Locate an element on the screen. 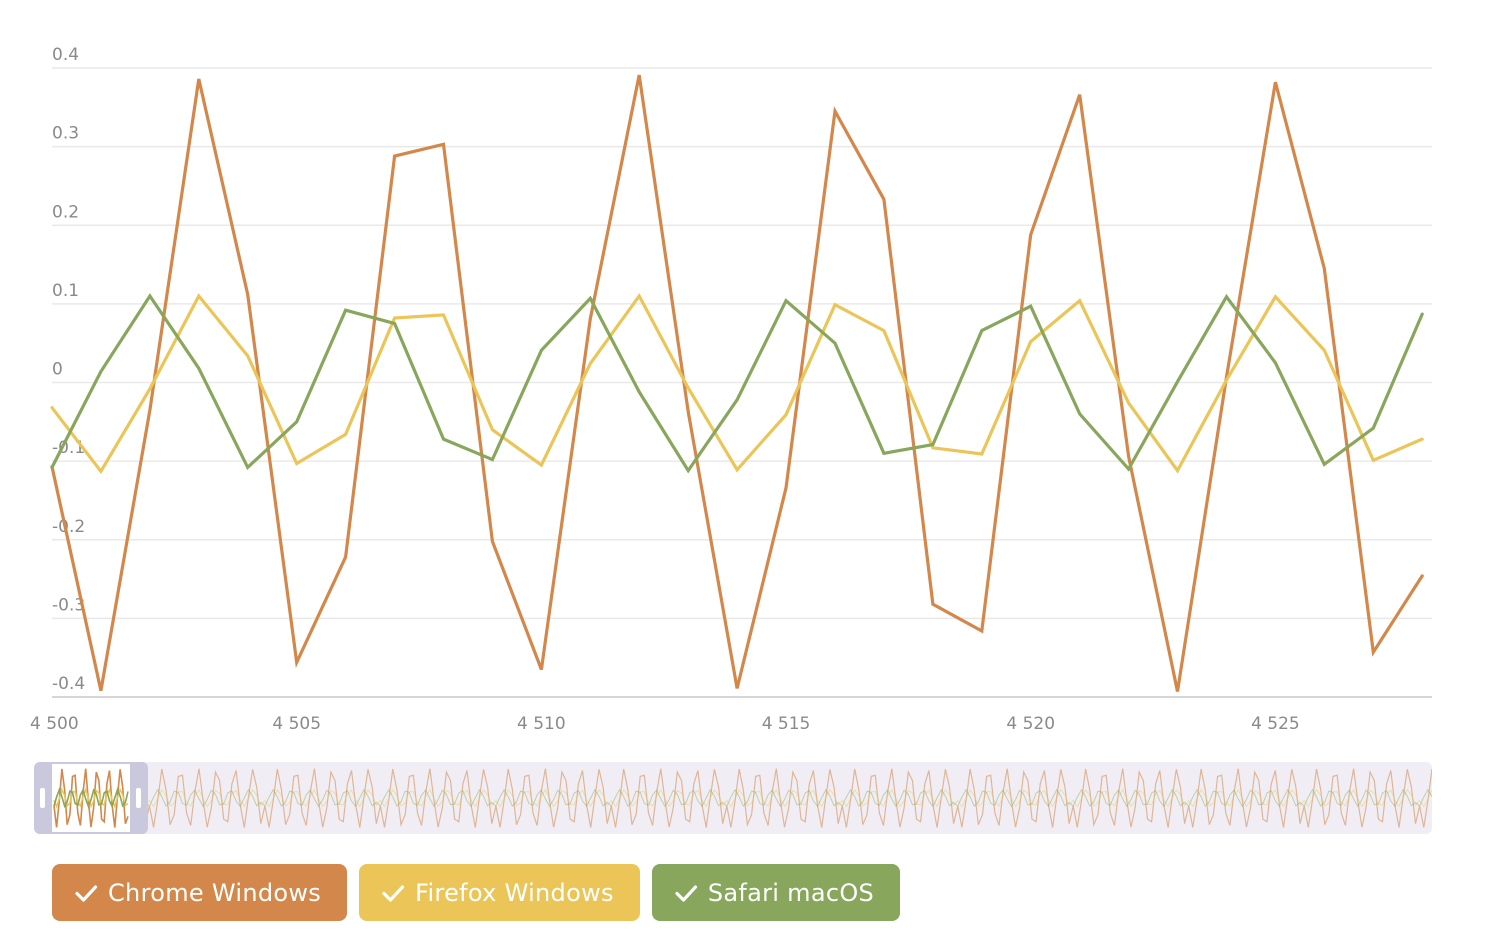  x-tick-label: 4 525 is located at coordinates (1275, 724).